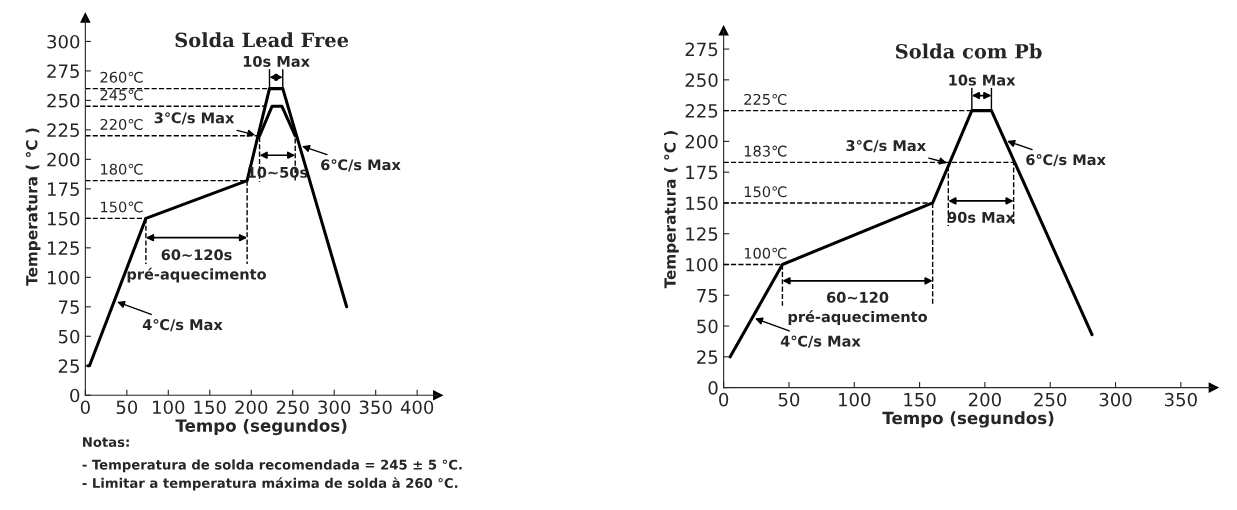  What do you see at coordinates (121, 77) in the screenshot?
I see `ref-line-label: 260℃` at bounding box center [121, 77].